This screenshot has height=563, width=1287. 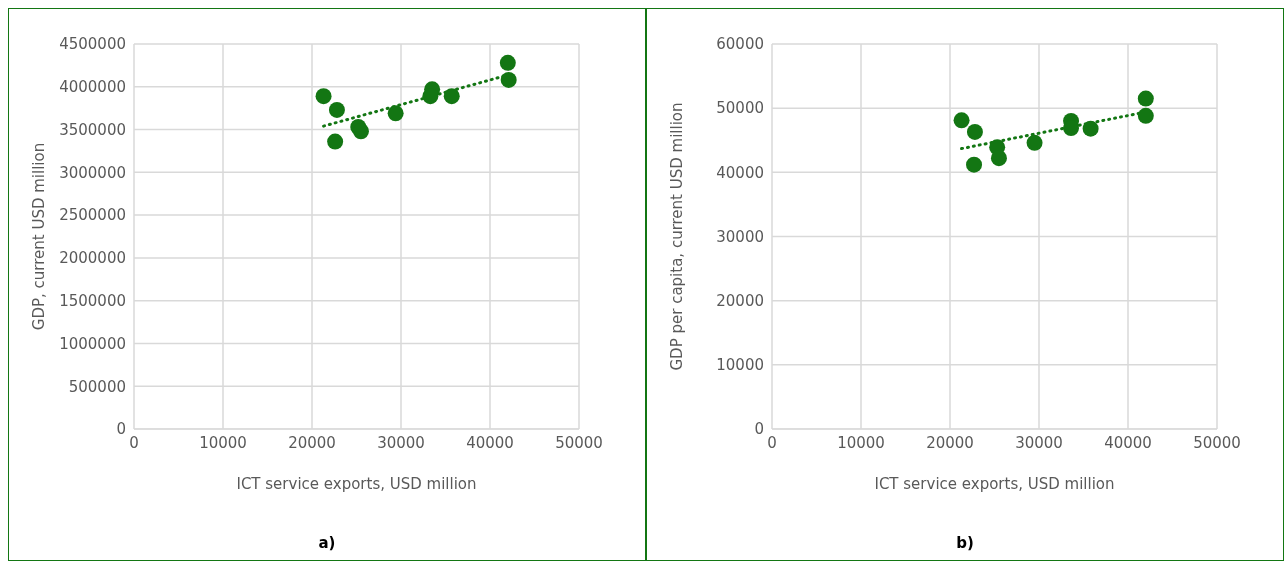 What do you see at coordinates (740, 365) in the screenshot?
I see `y-tick-label: 10000` at bounding box center [740, 365].